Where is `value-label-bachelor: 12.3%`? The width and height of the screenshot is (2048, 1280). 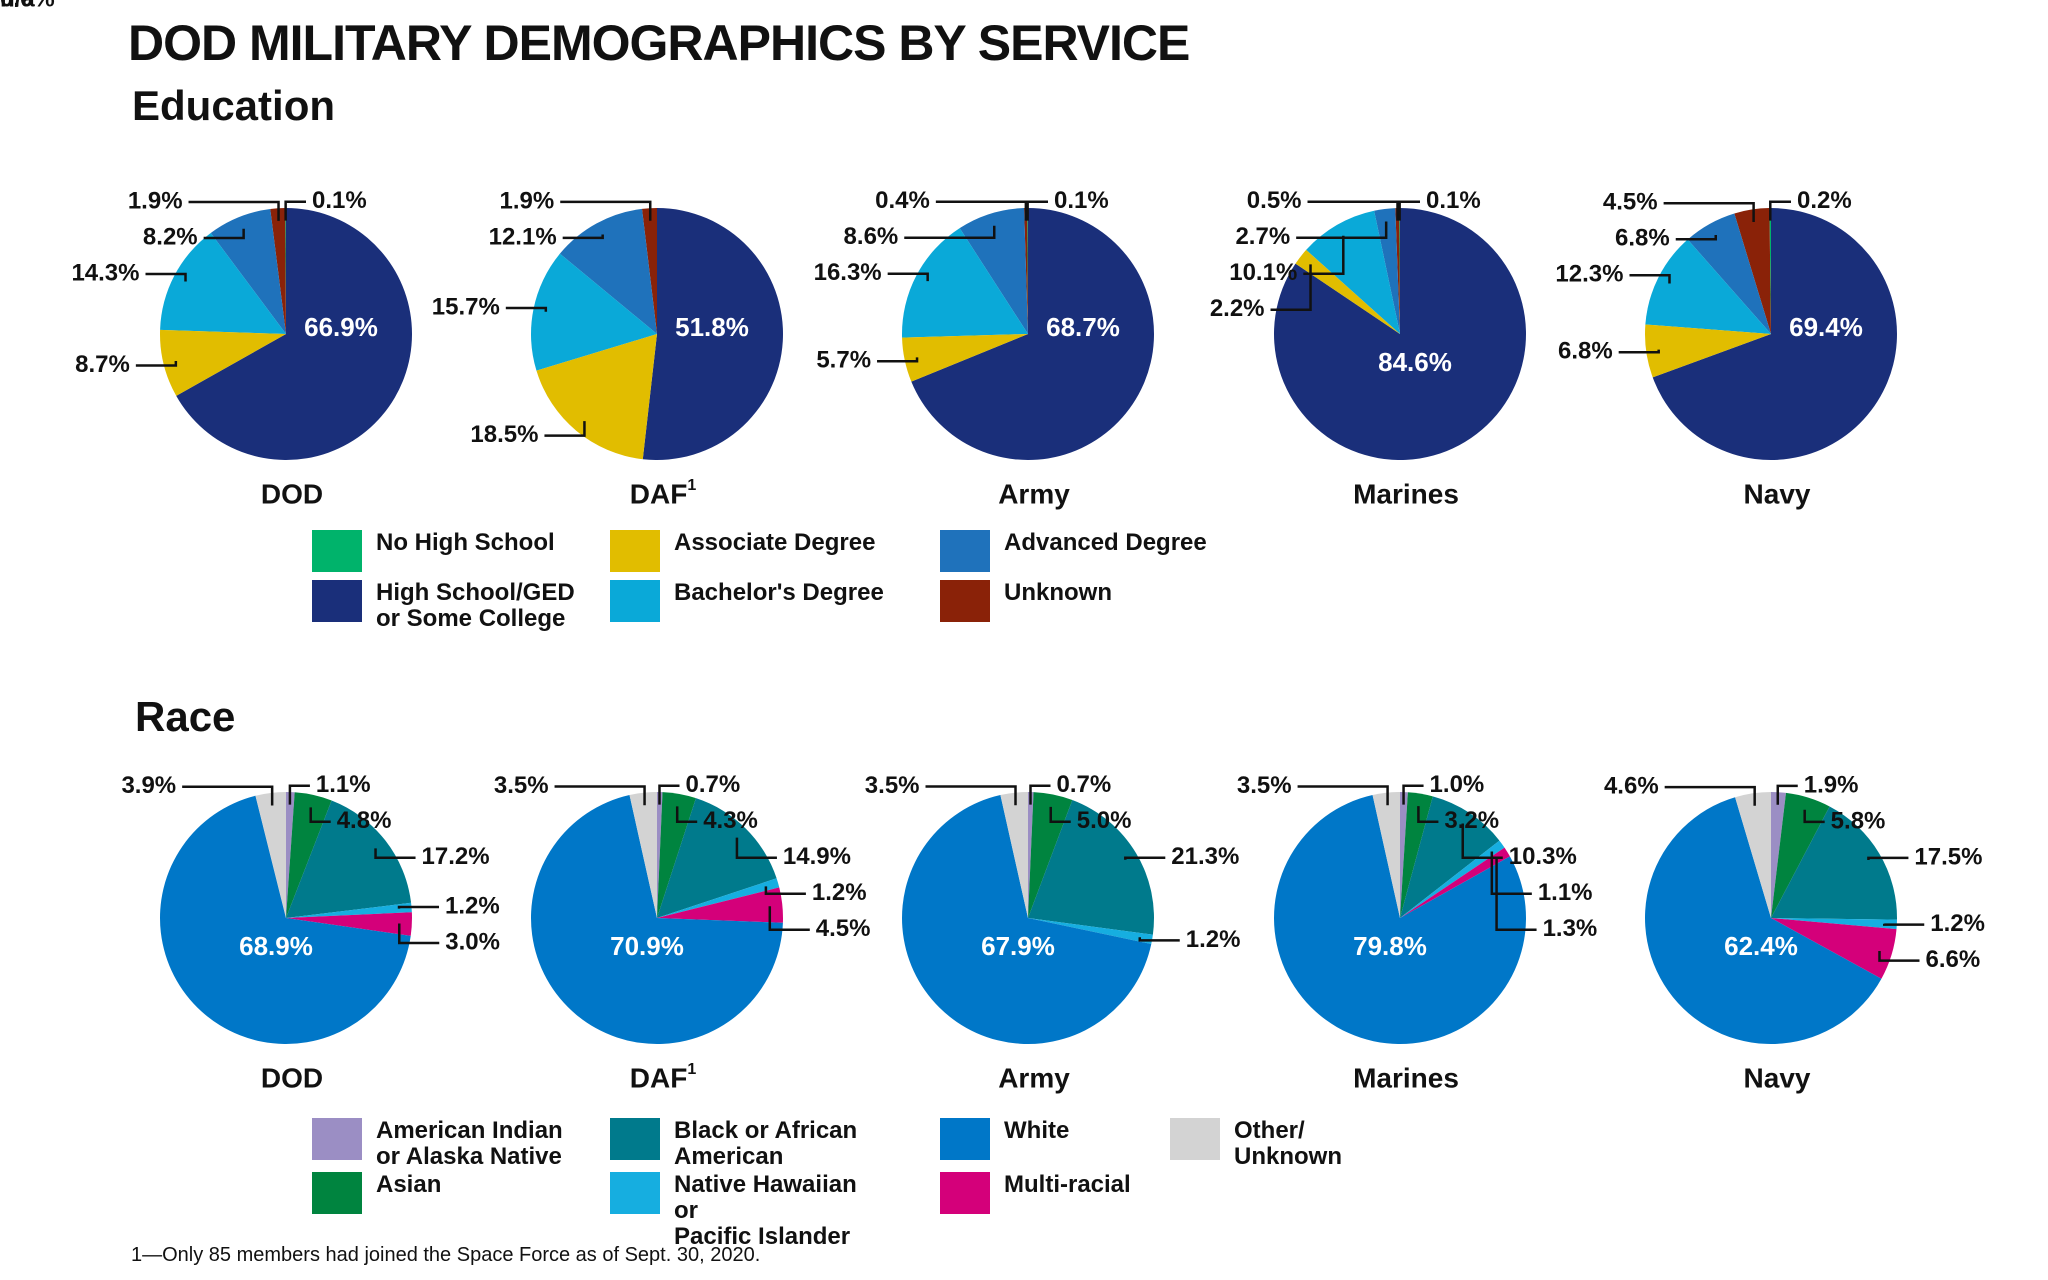
value-label-bachelor: 12.3% is located at coordinates (1589, 274).